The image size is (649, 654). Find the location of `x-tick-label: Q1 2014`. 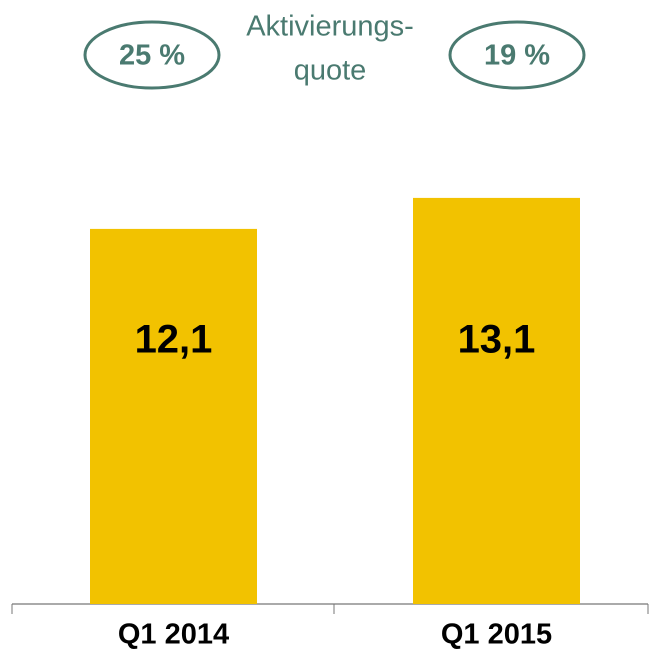

x-tick-label: Q1 2014 is located at coordinates (173, 635).